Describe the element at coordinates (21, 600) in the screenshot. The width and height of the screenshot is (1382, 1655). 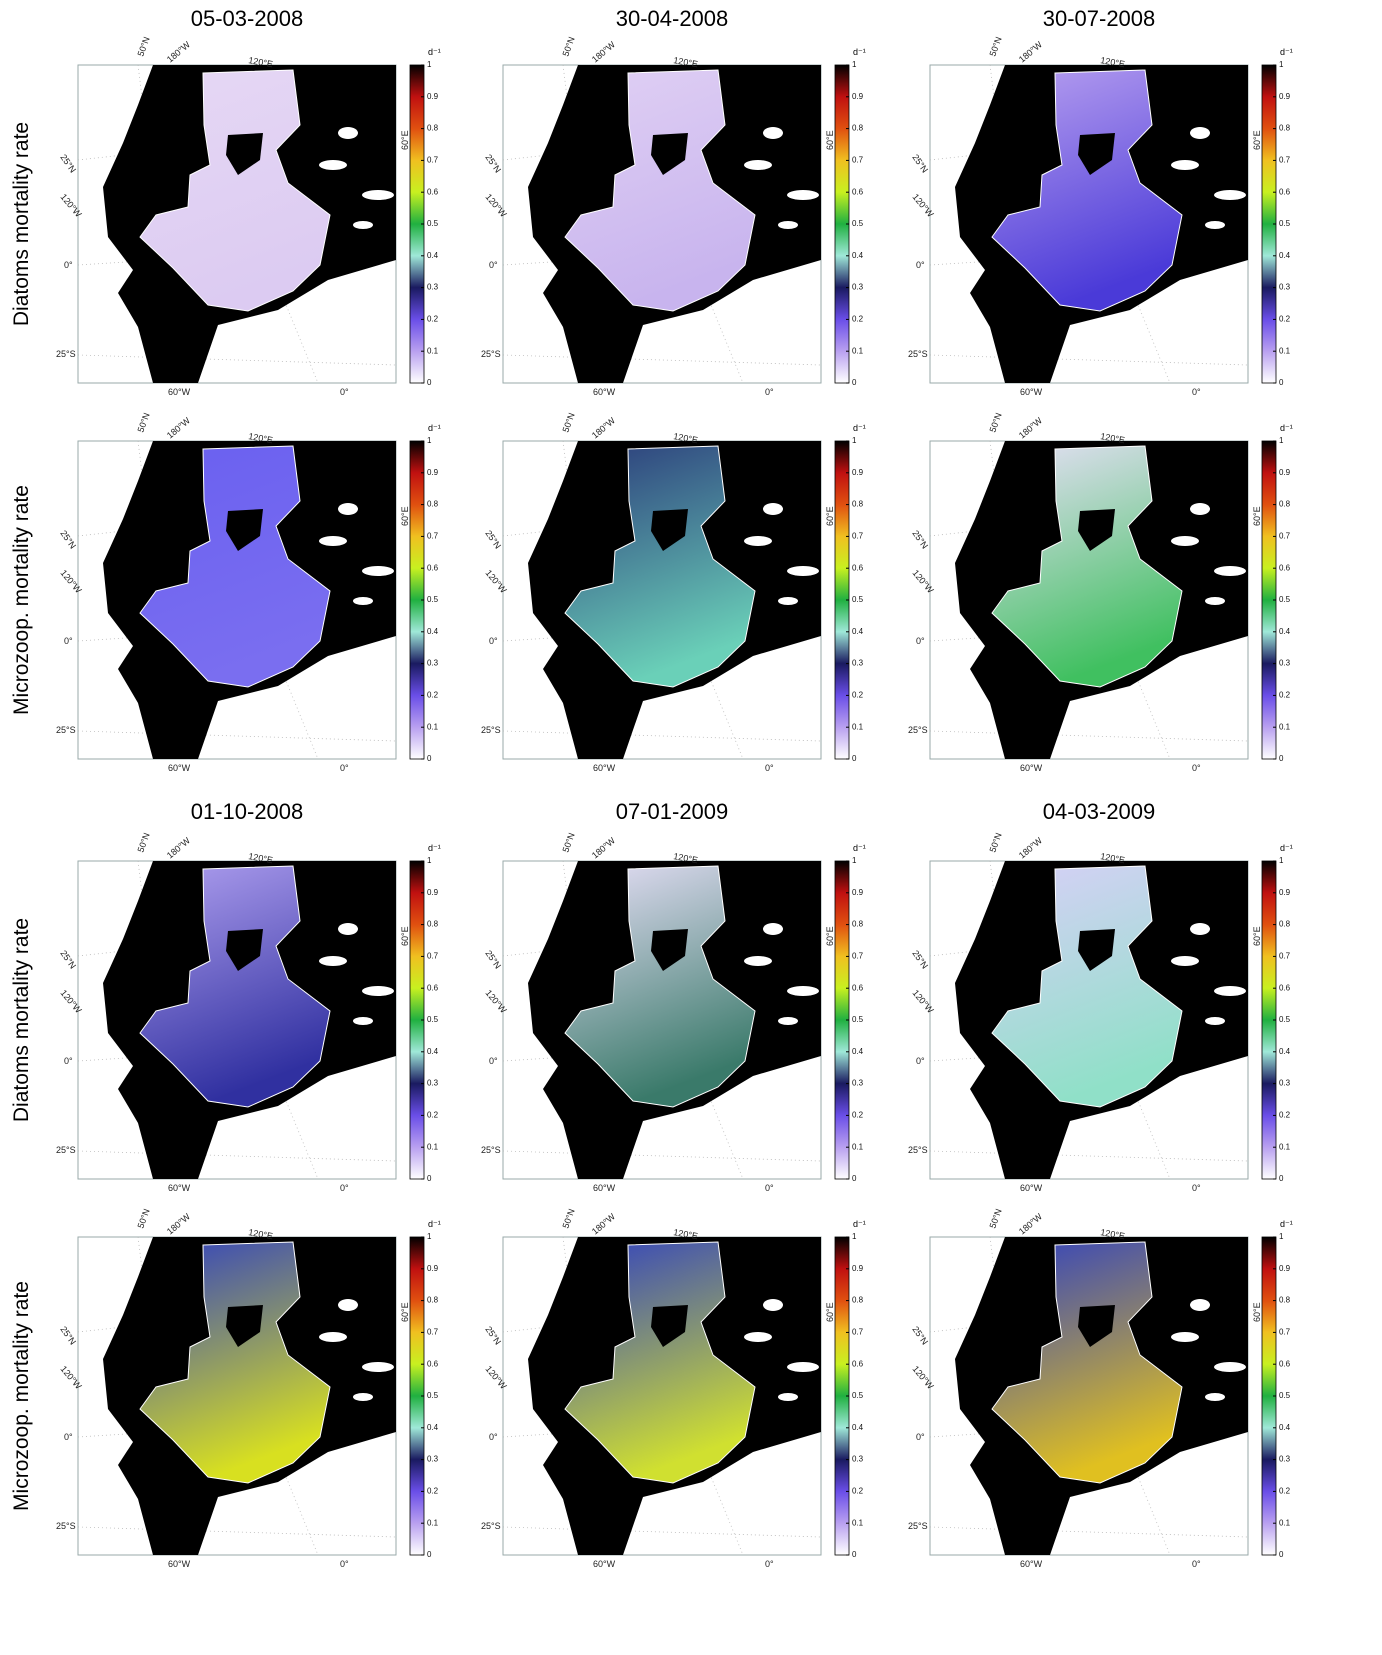
I see `row-label: Microzoop. mortality rate` at that location.